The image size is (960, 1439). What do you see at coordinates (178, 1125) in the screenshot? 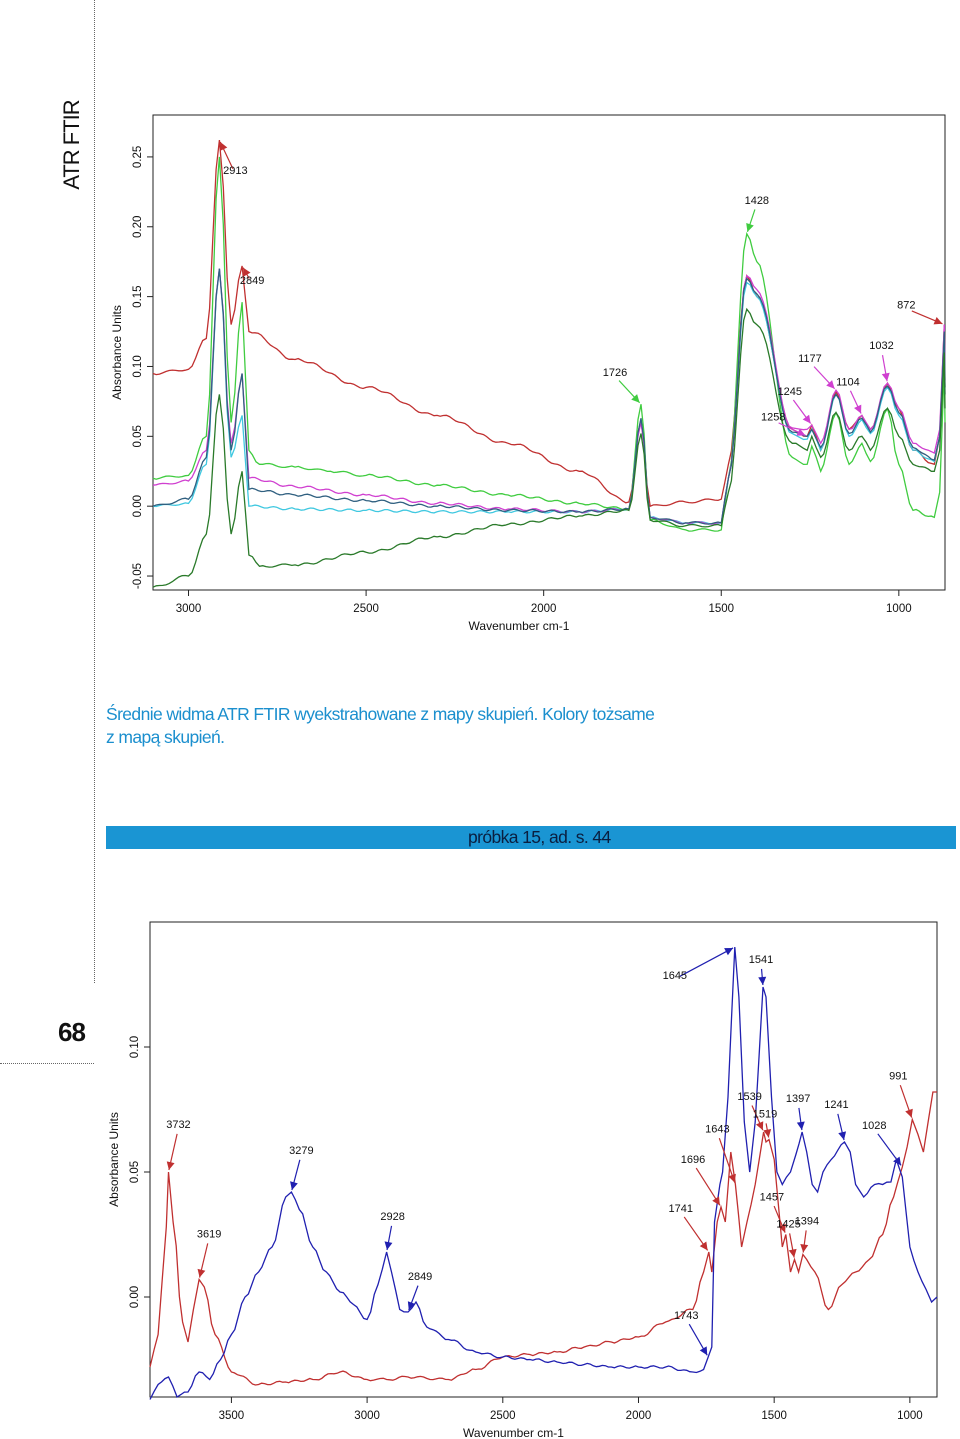
I see `peak-label: 3732` at bounding box center [178, 1125].